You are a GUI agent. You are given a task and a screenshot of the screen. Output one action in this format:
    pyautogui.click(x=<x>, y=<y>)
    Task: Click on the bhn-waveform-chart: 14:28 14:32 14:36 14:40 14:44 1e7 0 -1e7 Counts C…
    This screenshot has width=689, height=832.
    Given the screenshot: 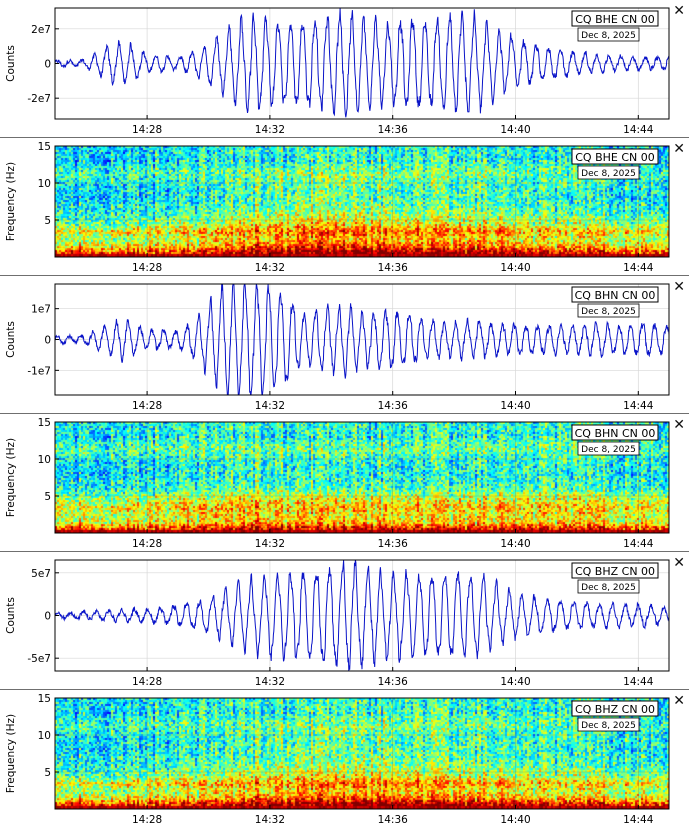 What is the action you would take?
    pyautogui.click(x=337, y=347)
    